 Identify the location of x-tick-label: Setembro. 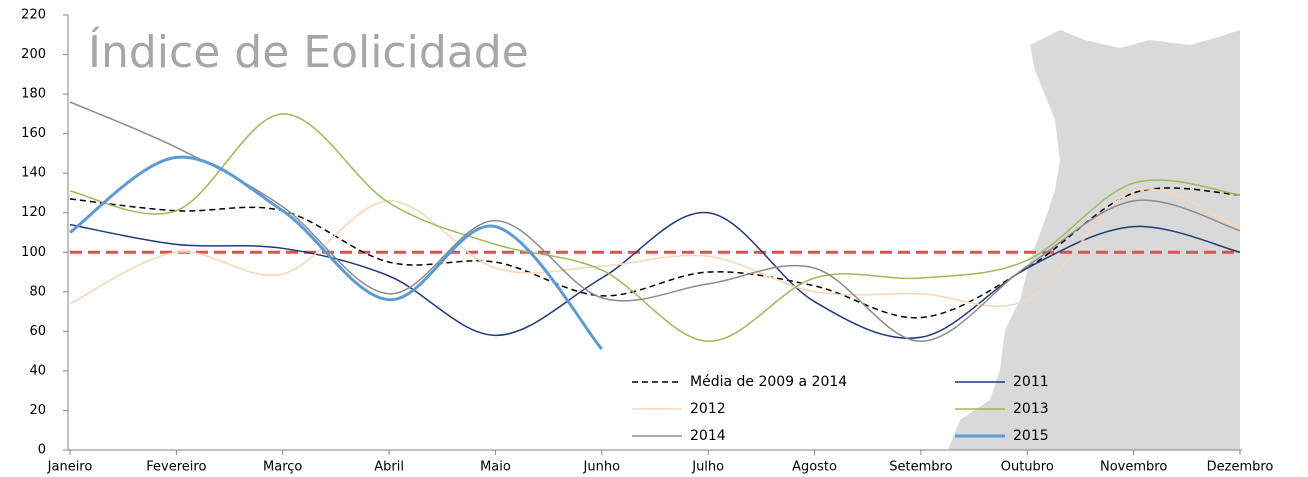
(920, 467).